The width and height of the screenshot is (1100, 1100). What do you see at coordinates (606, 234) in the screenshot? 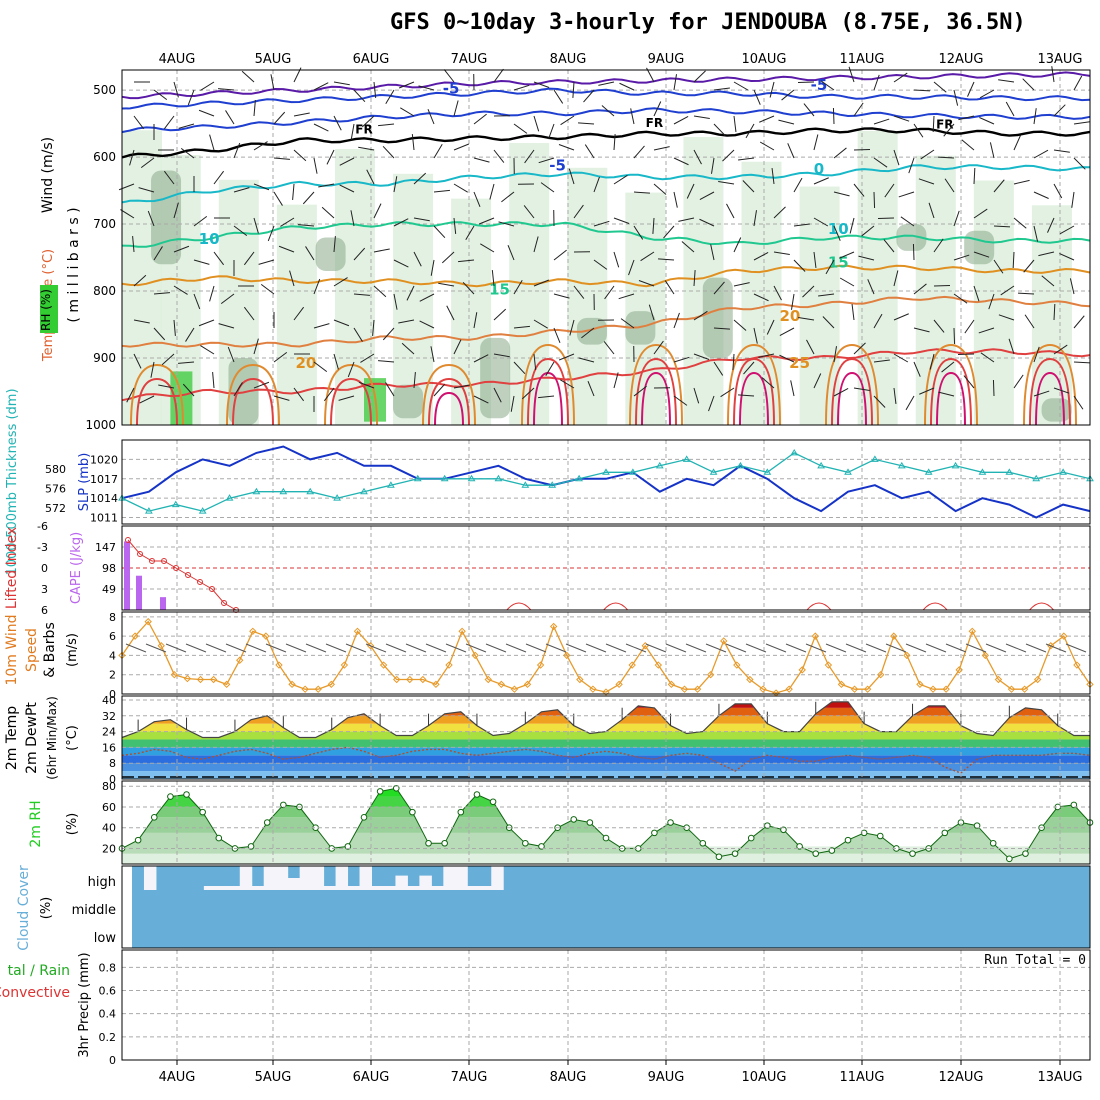
I see `isotherm-line` at bounding box center [606, 234].